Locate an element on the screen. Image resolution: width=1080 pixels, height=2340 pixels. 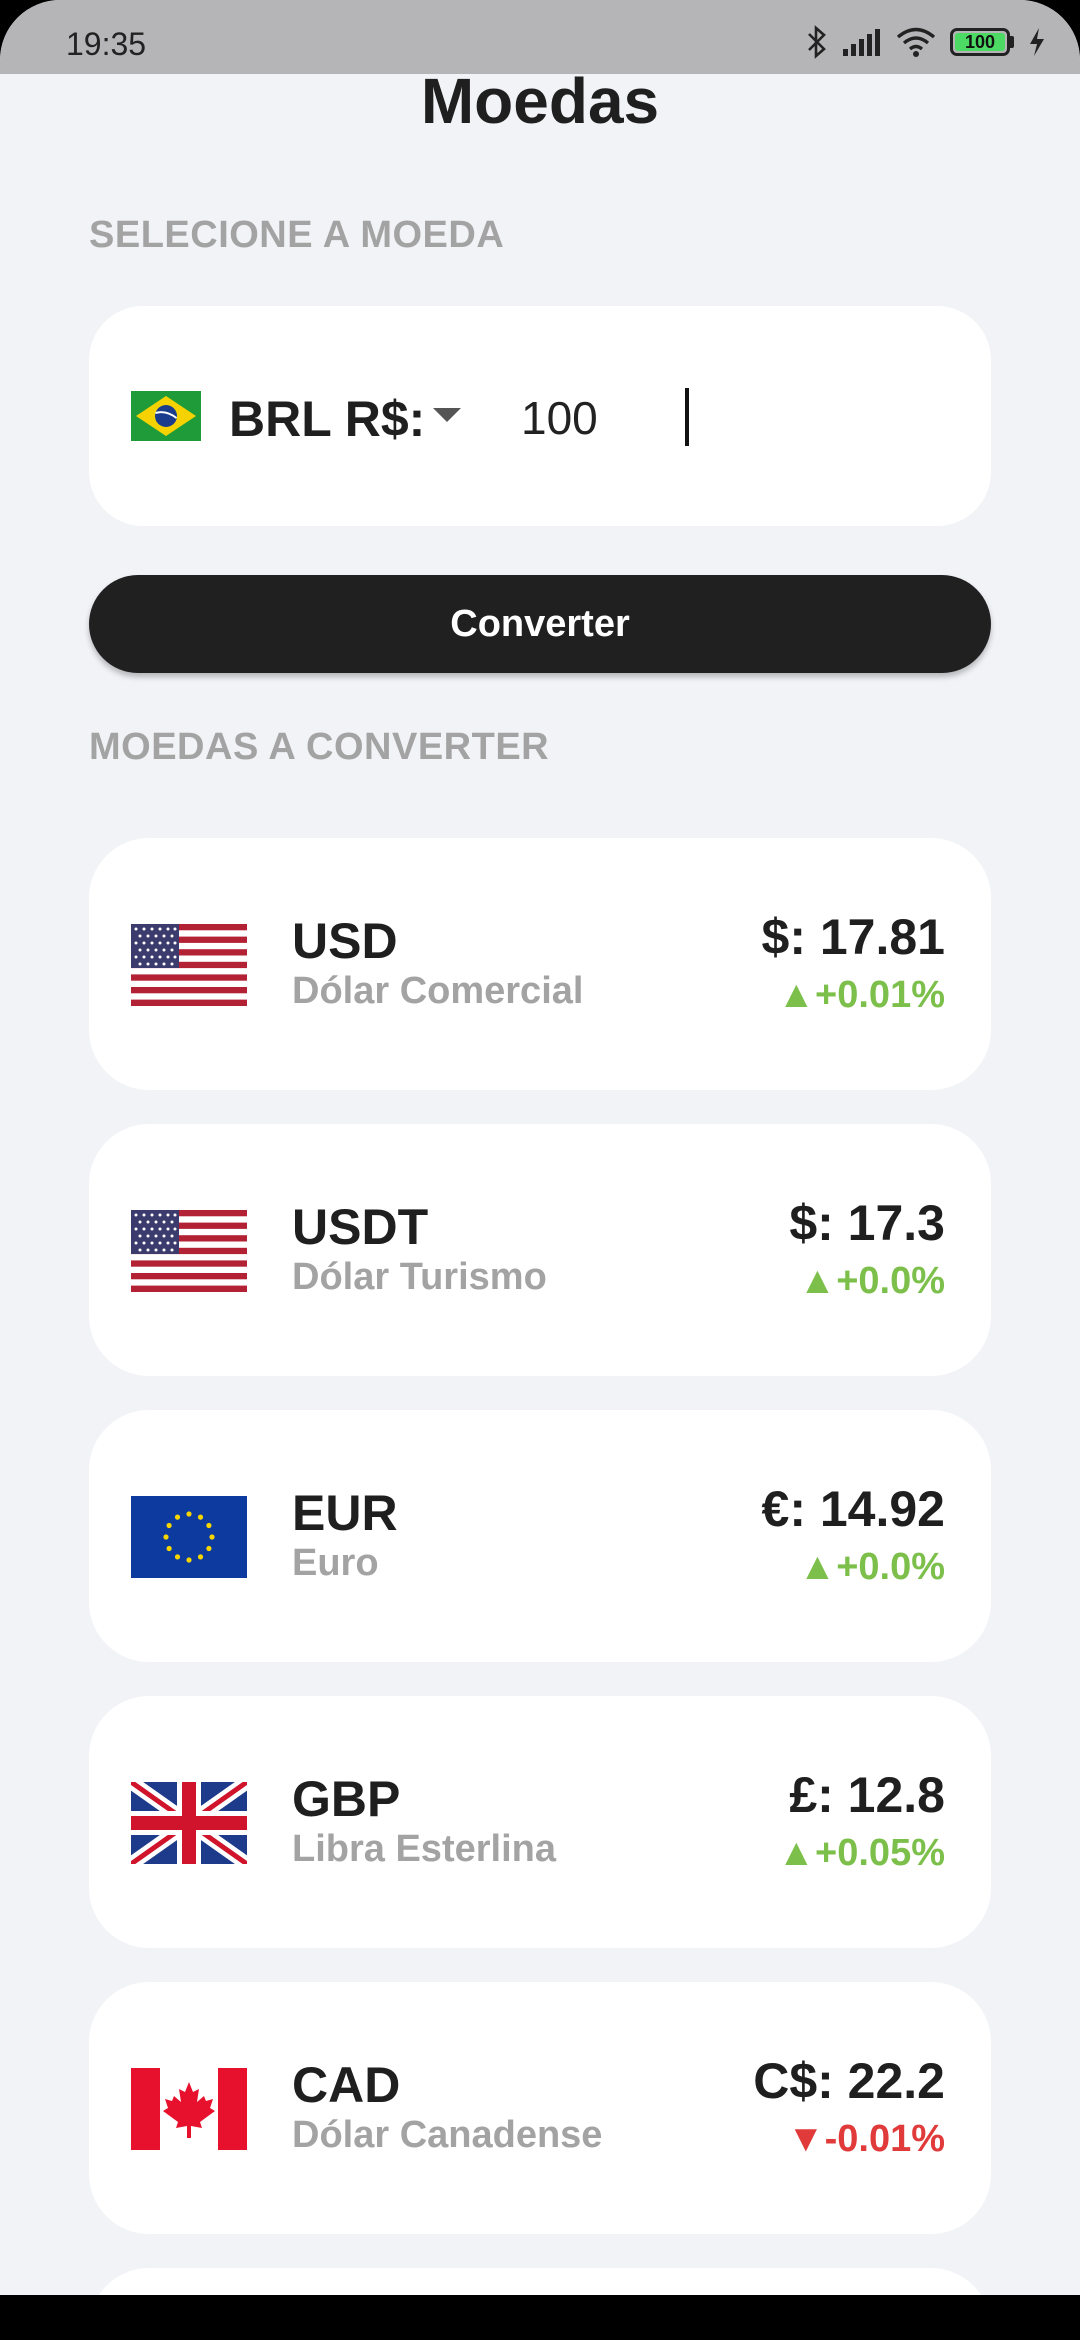
currency-name: Euro is located at coordinates (335, 1563).